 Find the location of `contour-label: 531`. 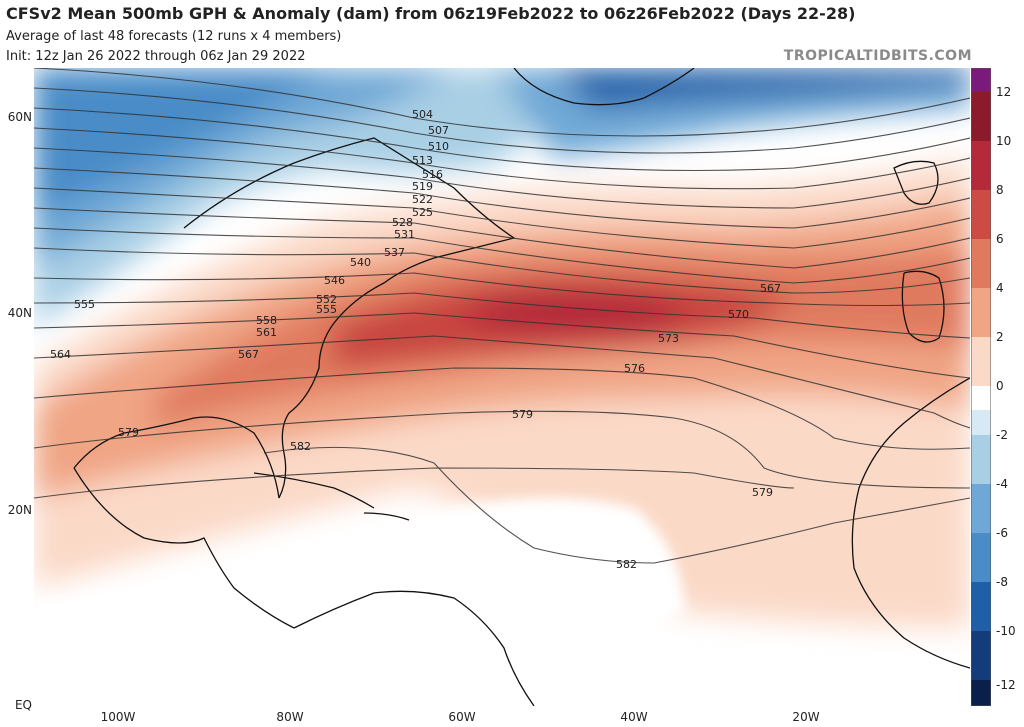

contour-label: 531 is located at coordinates (404, 234).